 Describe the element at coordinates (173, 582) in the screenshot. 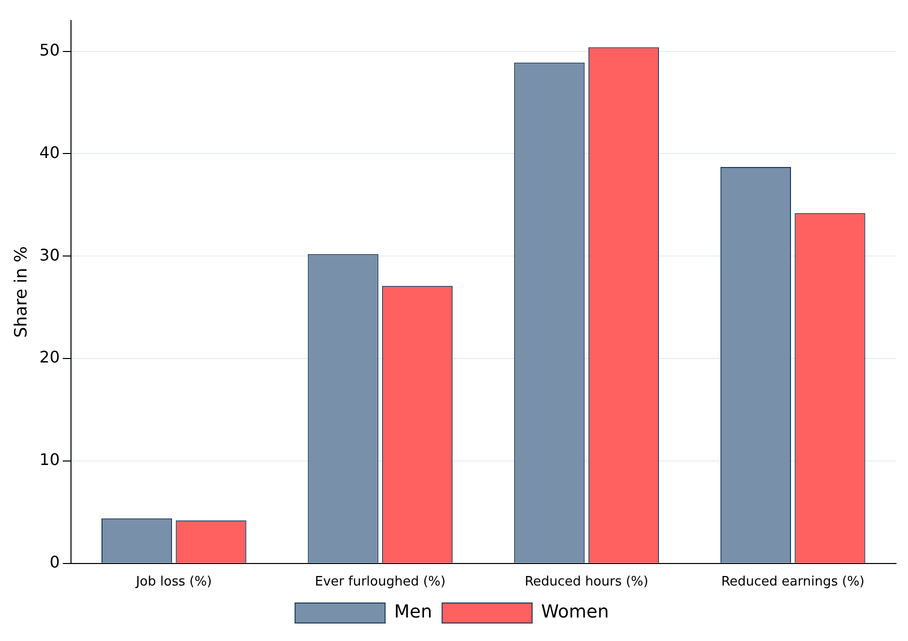

I see `x-tick-label: Job loss (%)` at that location.